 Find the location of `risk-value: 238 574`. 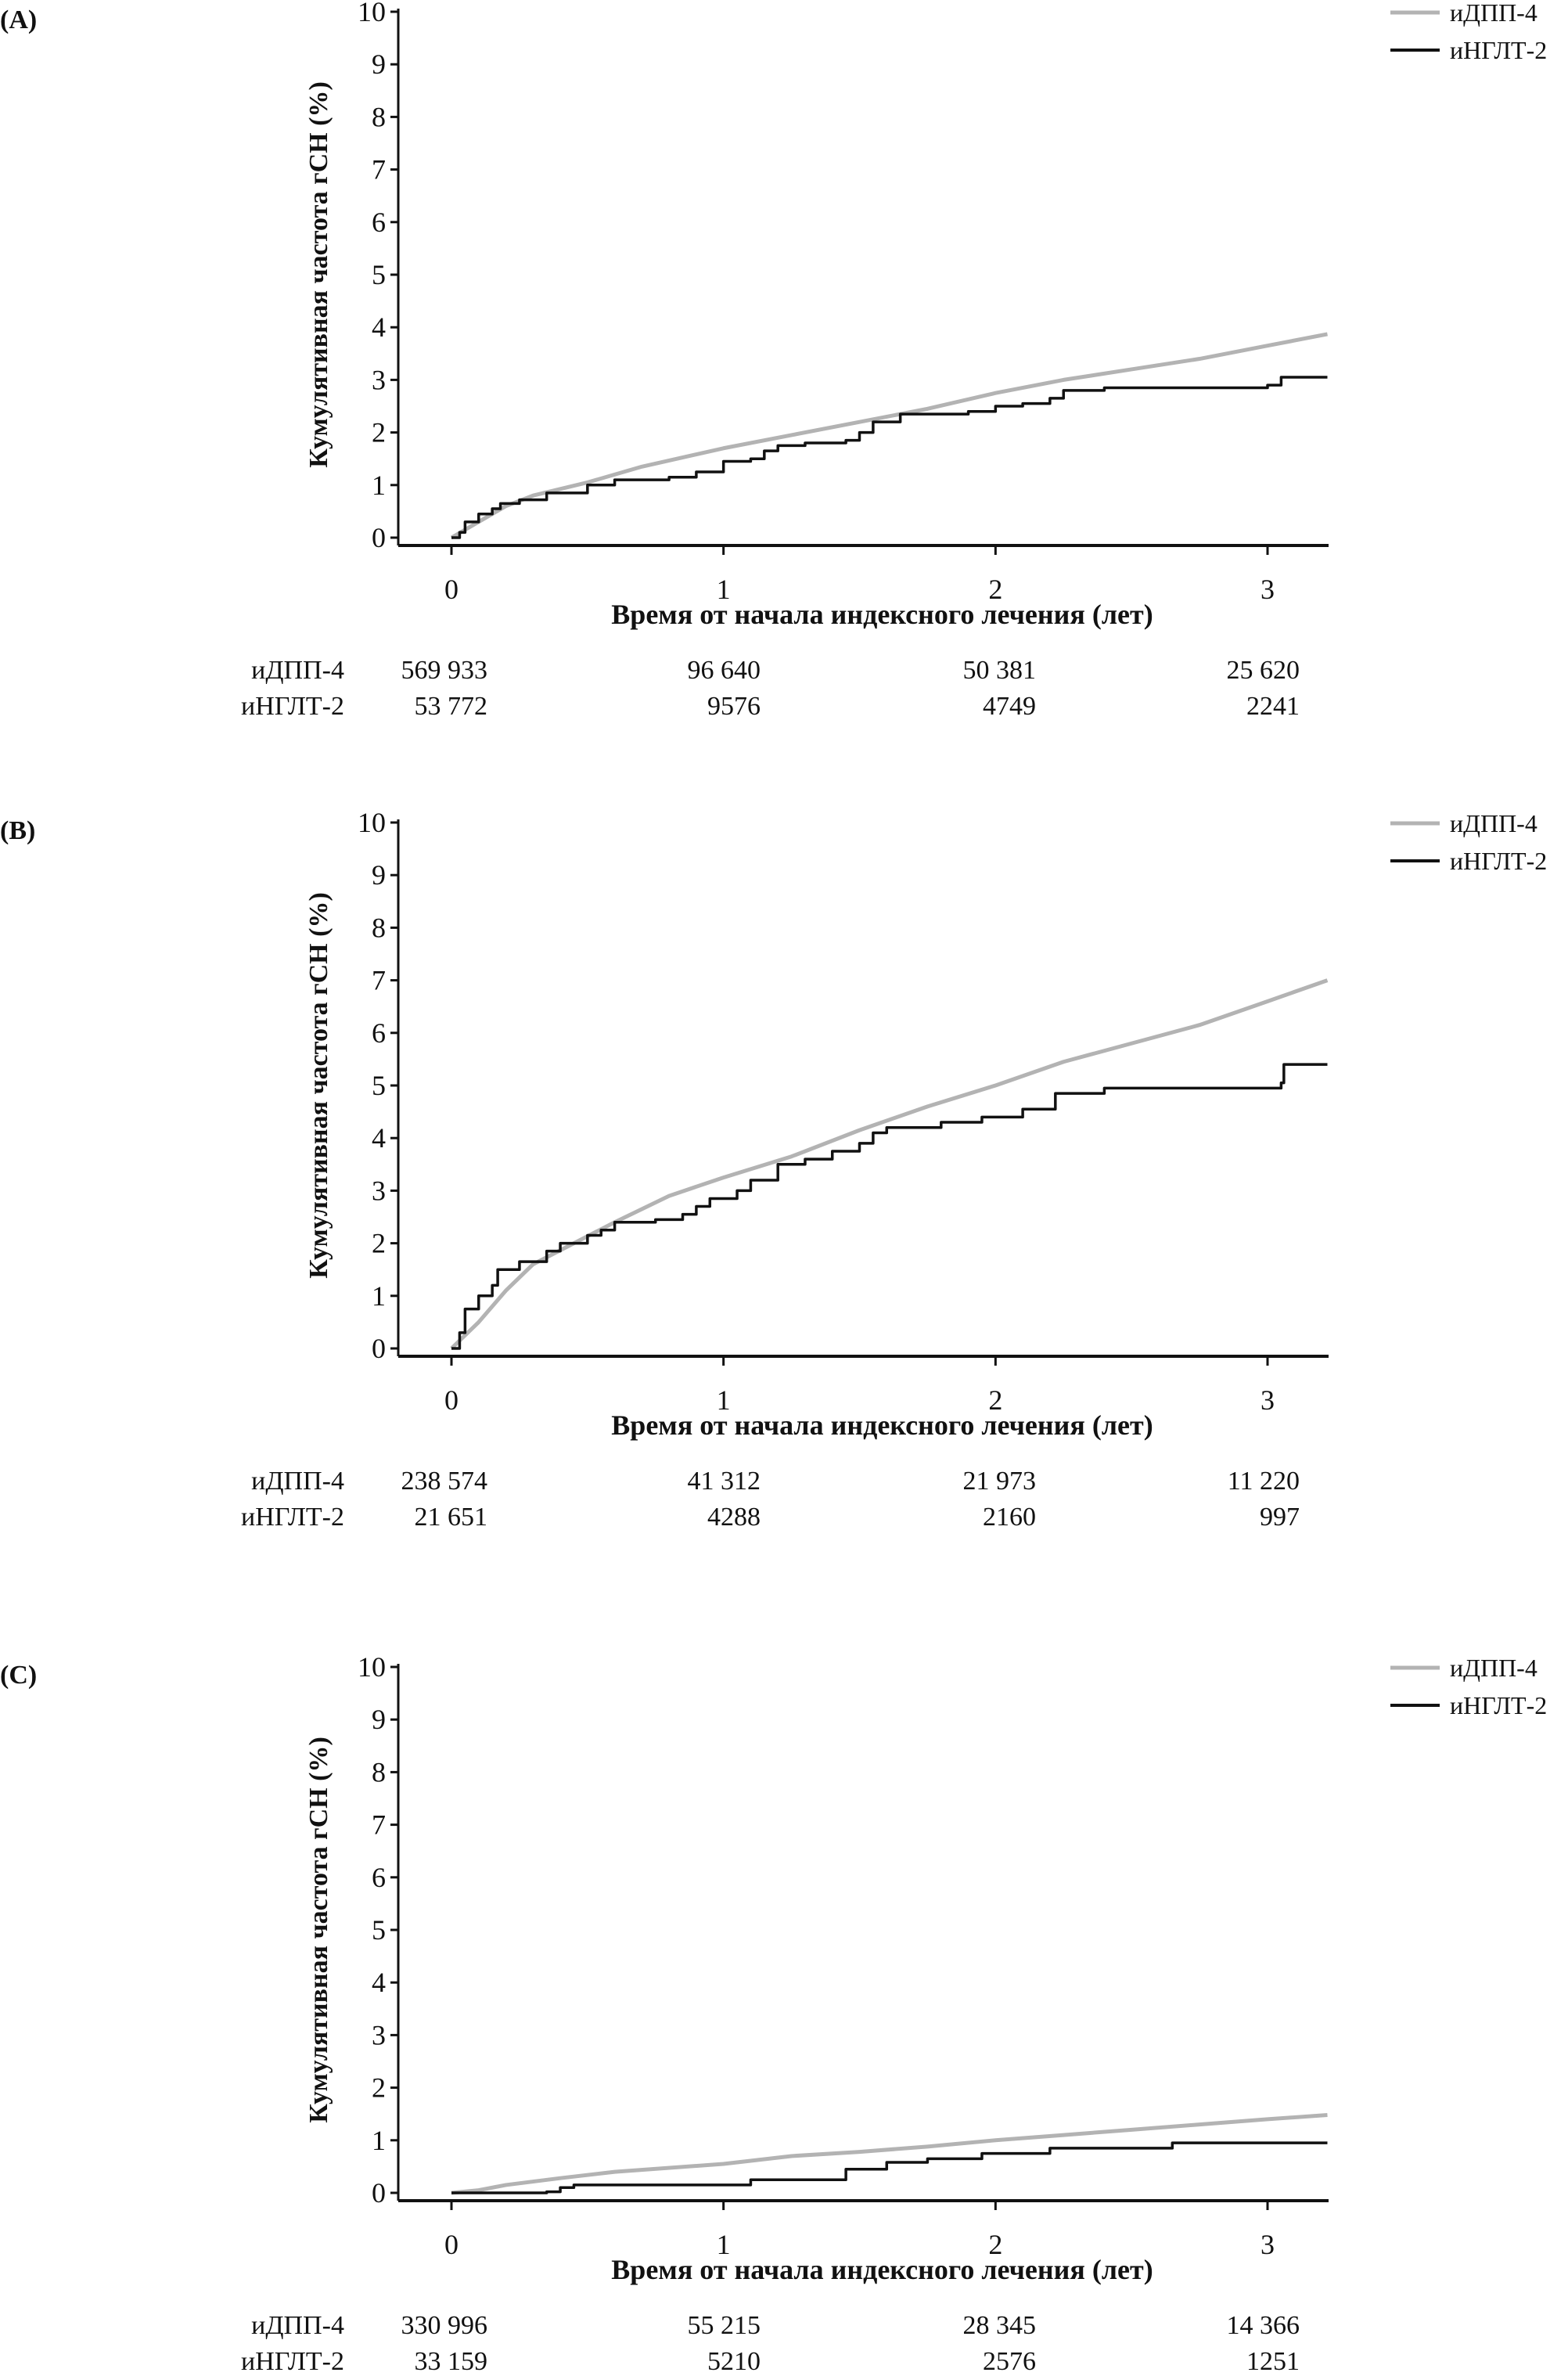

risk-value: 238 574 is located at coordinates (445, 1481).